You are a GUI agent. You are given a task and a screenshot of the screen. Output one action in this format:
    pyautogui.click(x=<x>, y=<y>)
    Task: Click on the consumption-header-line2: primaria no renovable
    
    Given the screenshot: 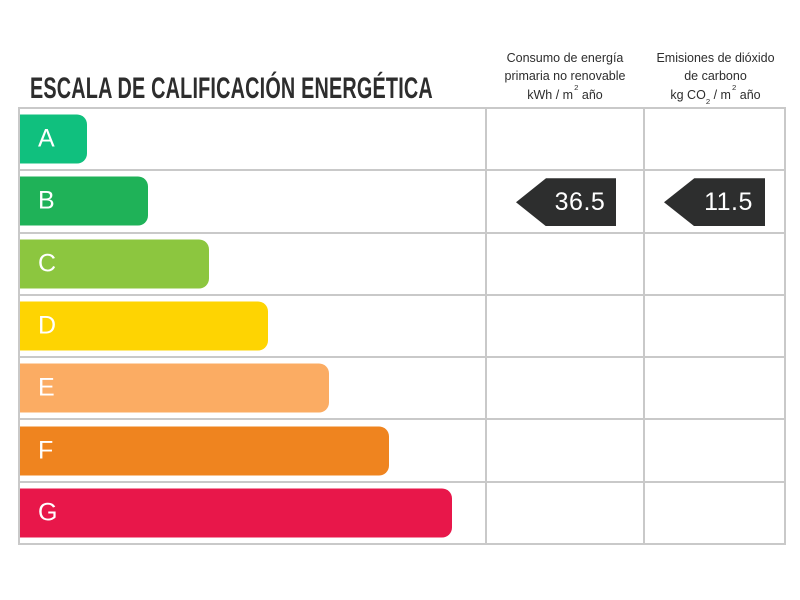 What is the action you would take?
    pyautogui.click(x=565, y=75)
    